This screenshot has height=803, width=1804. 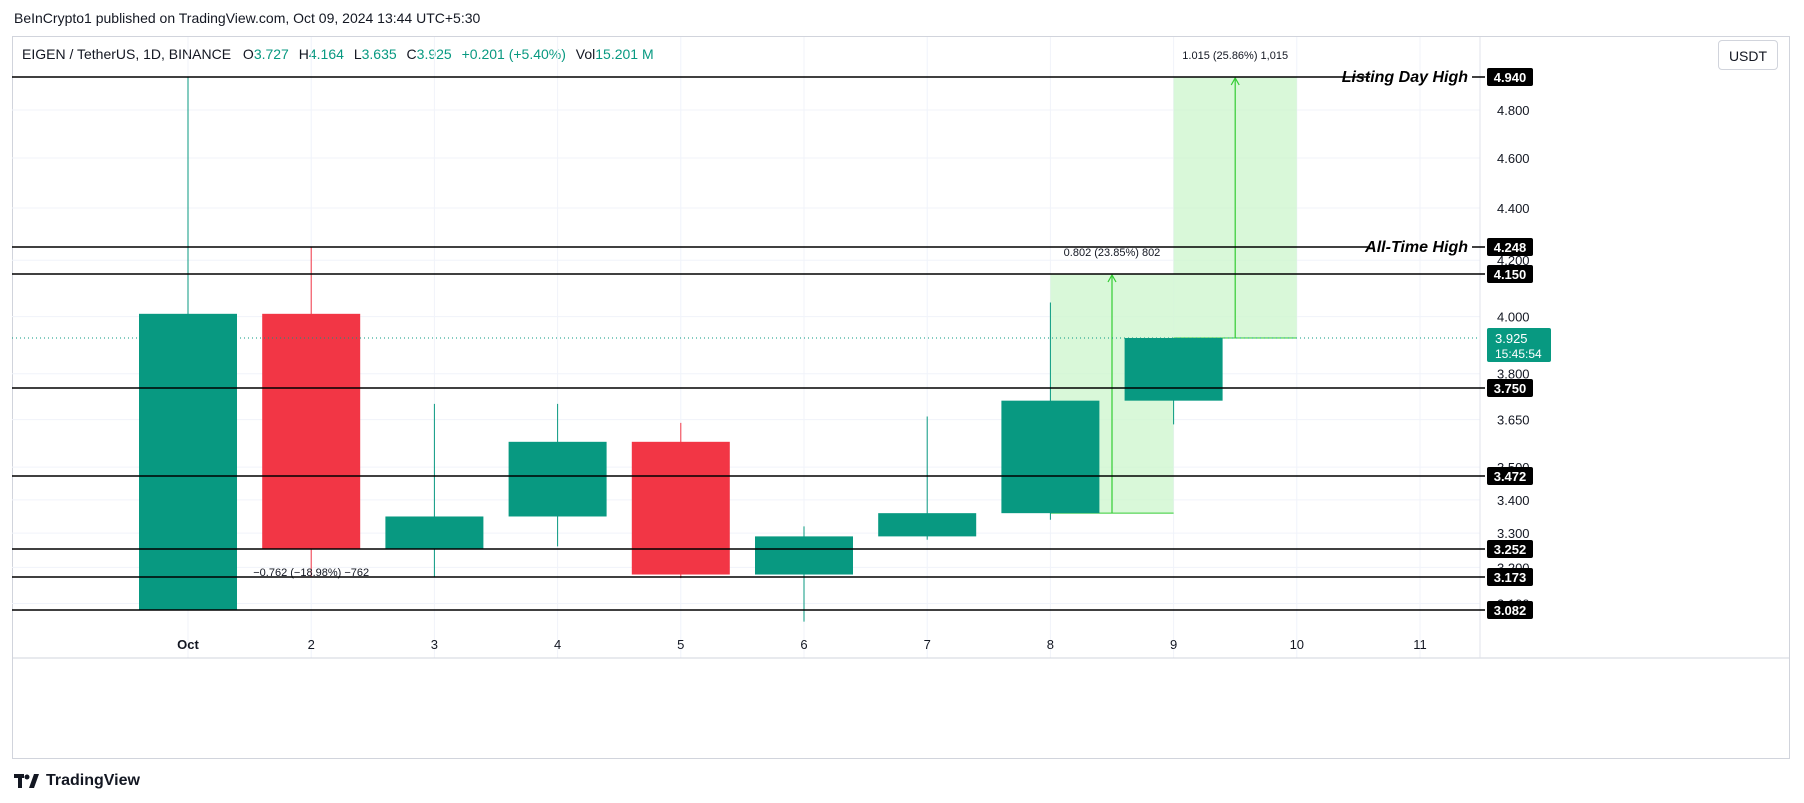 I want to click on price-axis-tick-label: 3.800, so click(x=1513, y=374).